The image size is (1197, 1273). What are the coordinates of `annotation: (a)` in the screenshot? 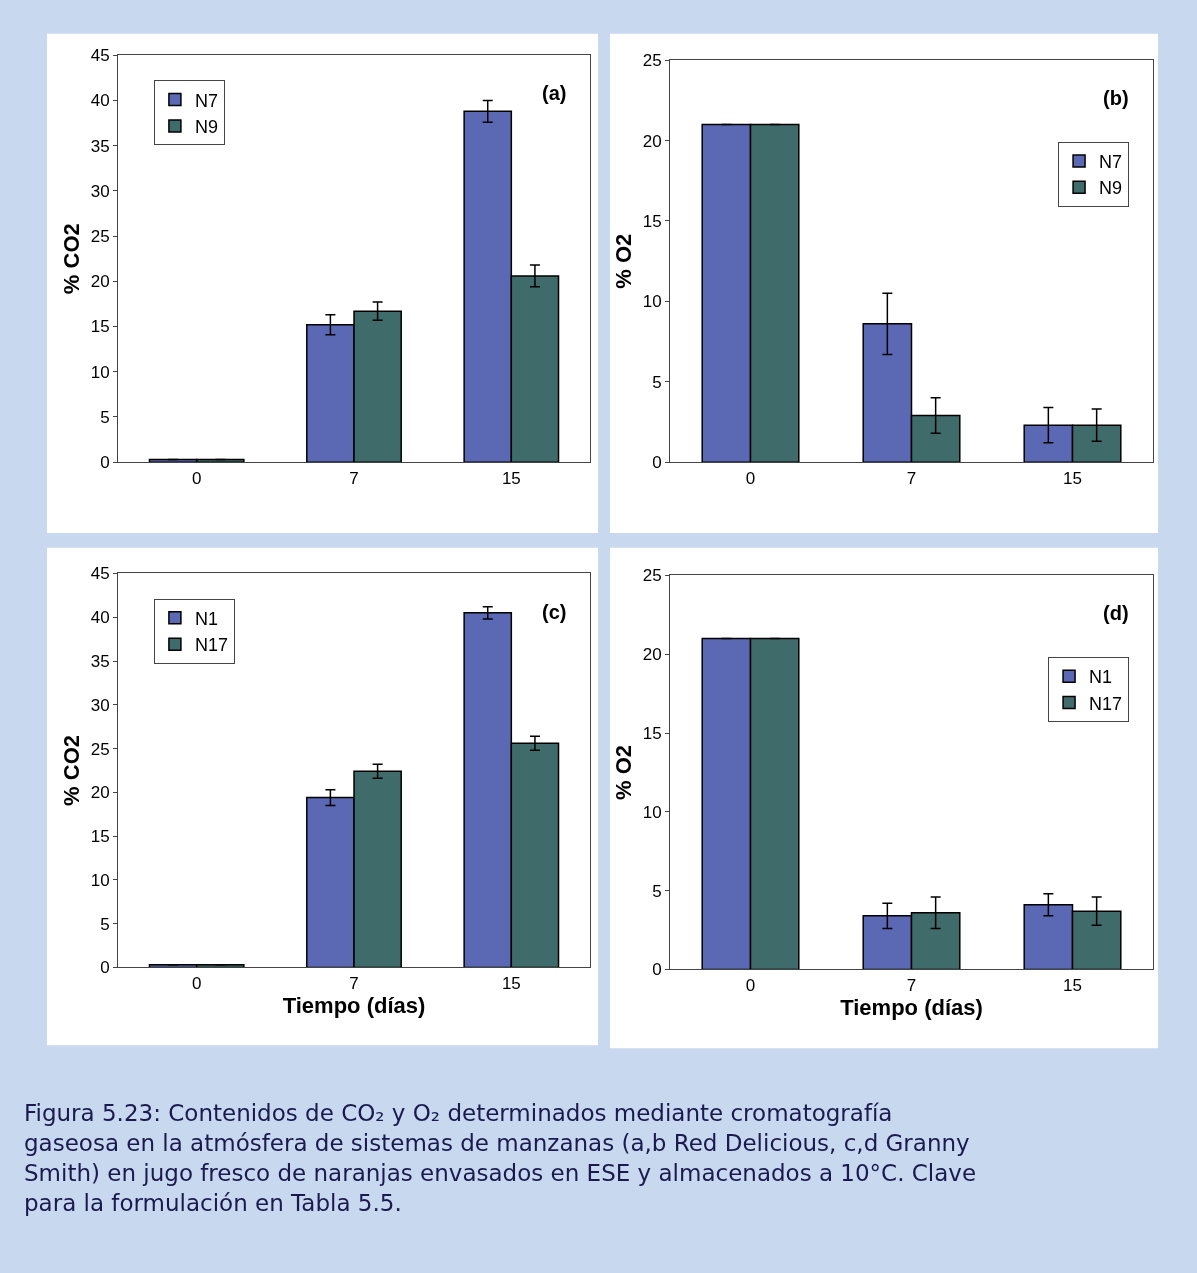 It's located at (554, 93).